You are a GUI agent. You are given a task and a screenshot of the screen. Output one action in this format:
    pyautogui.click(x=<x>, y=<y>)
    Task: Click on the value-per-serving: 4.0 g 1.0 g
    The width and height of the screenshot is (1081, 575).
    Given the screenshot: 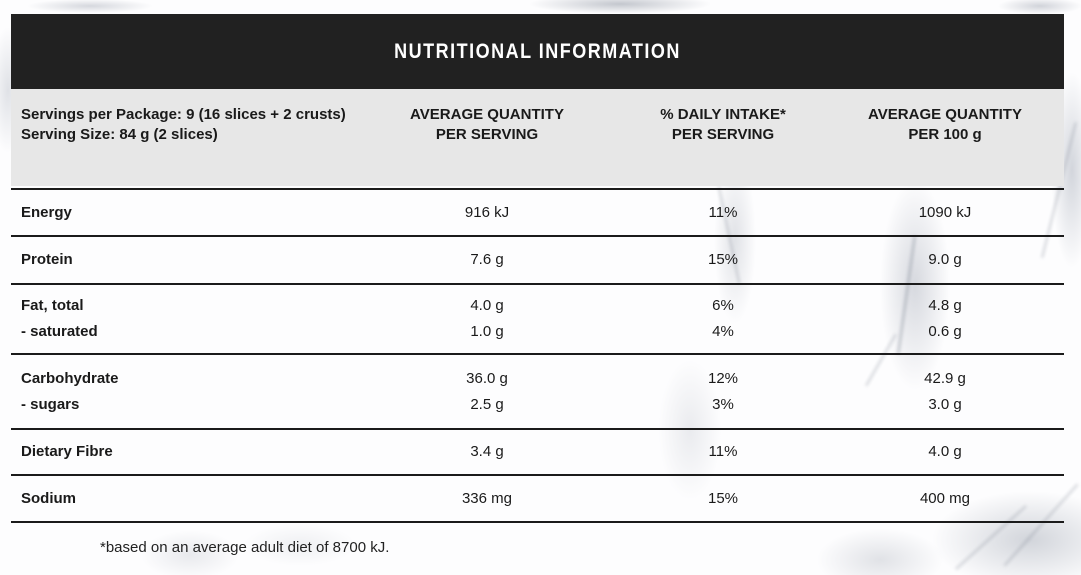 What is the action you would take?
    pyautogui.click(x=487, y=319)
    